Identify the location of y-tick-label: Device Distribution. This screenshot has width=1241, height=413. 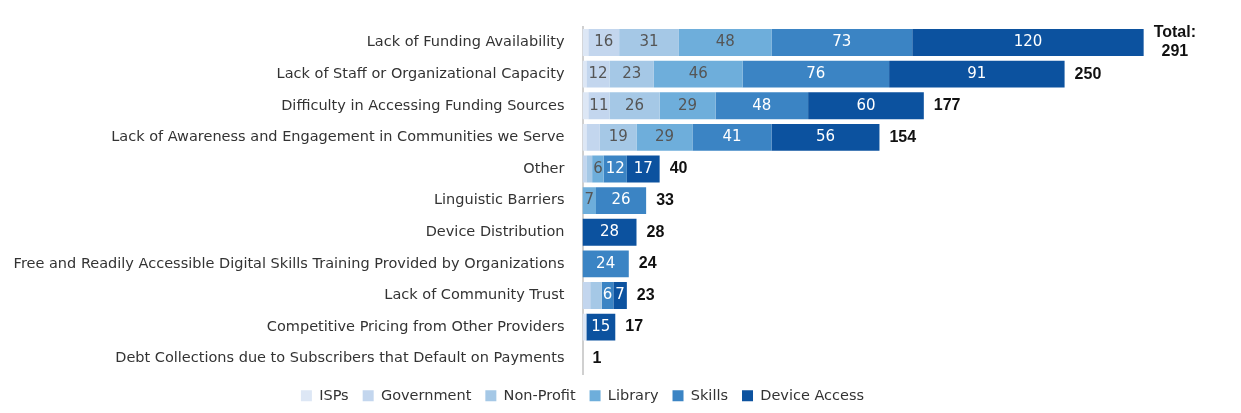
(495, 230).